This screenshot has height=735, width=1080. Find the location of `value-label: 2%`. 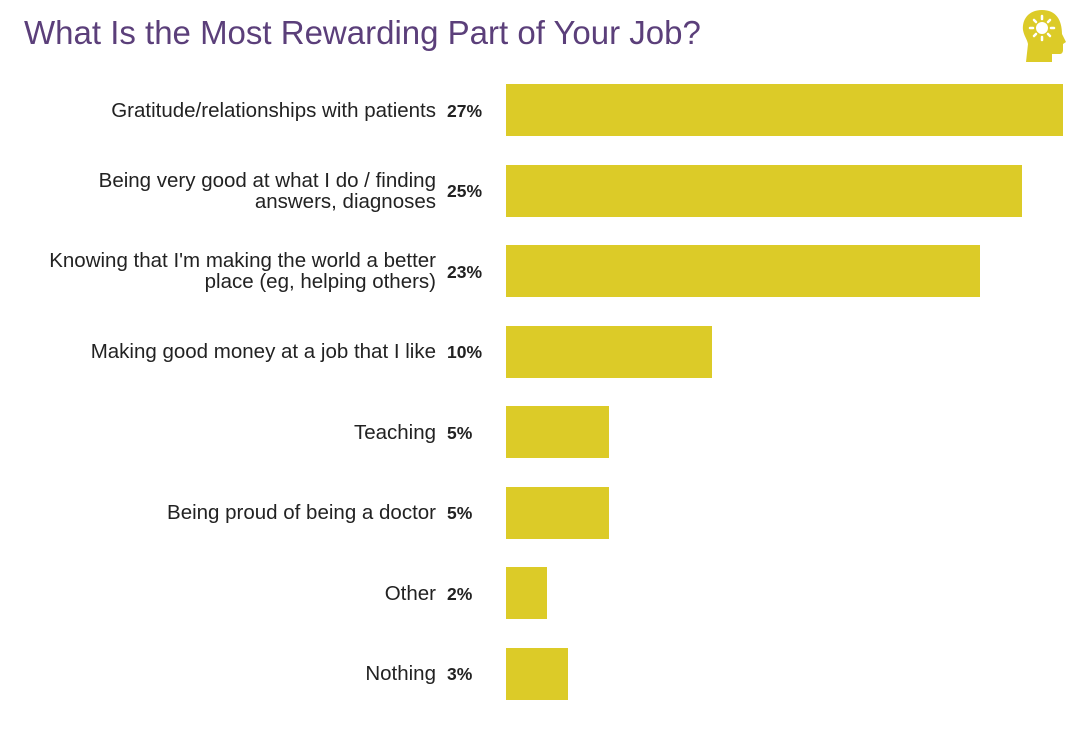

value-label: 2% is located at coordinates (460, 593).